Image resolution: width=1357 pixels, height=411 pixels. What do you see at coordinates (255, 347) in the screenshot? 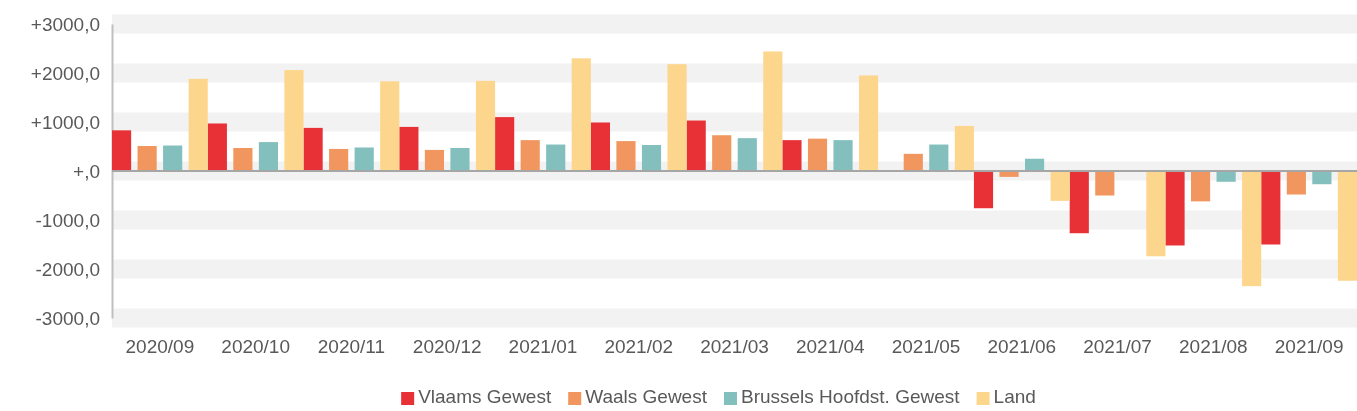
I see `x-tick-label: 2020/10` at bounding box center [255, 347].